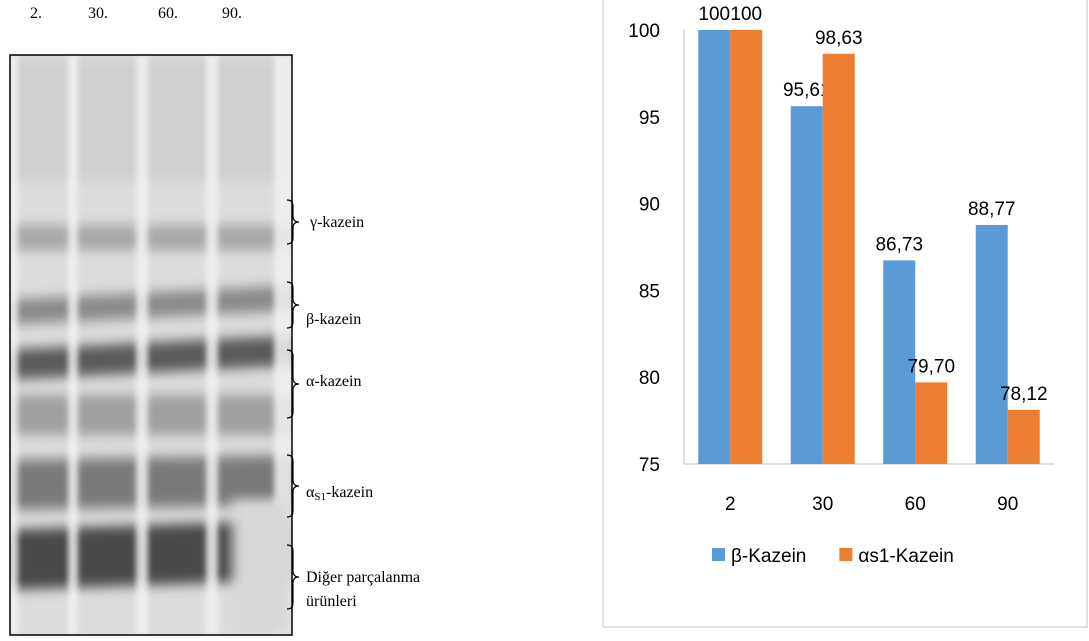 The height and width of the screenshot is (641, 1089). What do you see at coordinates (1024, 394) in the screenshot?
I see `value-label: 78,12` at bounding box center [1024, 394].